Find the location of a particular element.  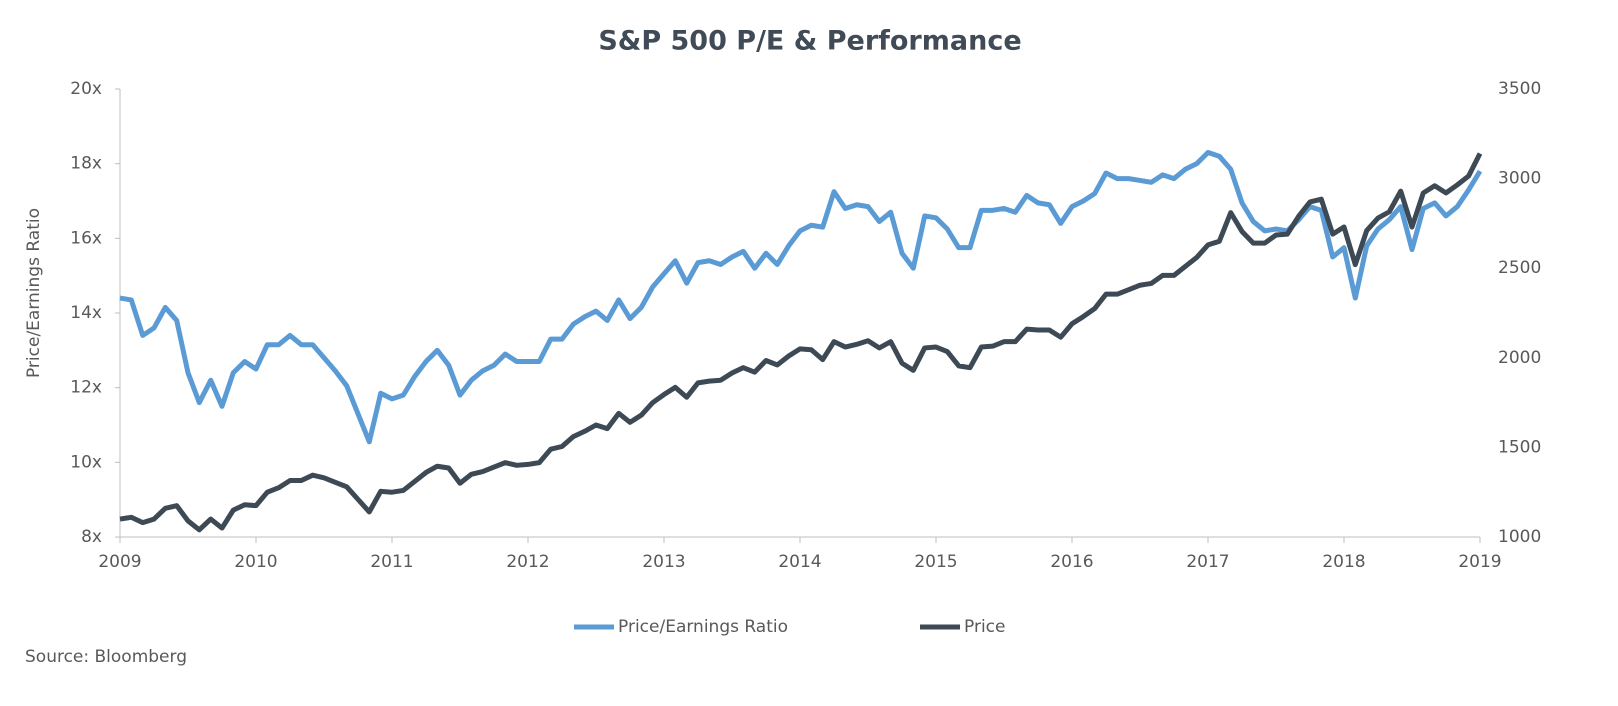

y2-tick-label: 2000 is located at coordinates (1519, 358).